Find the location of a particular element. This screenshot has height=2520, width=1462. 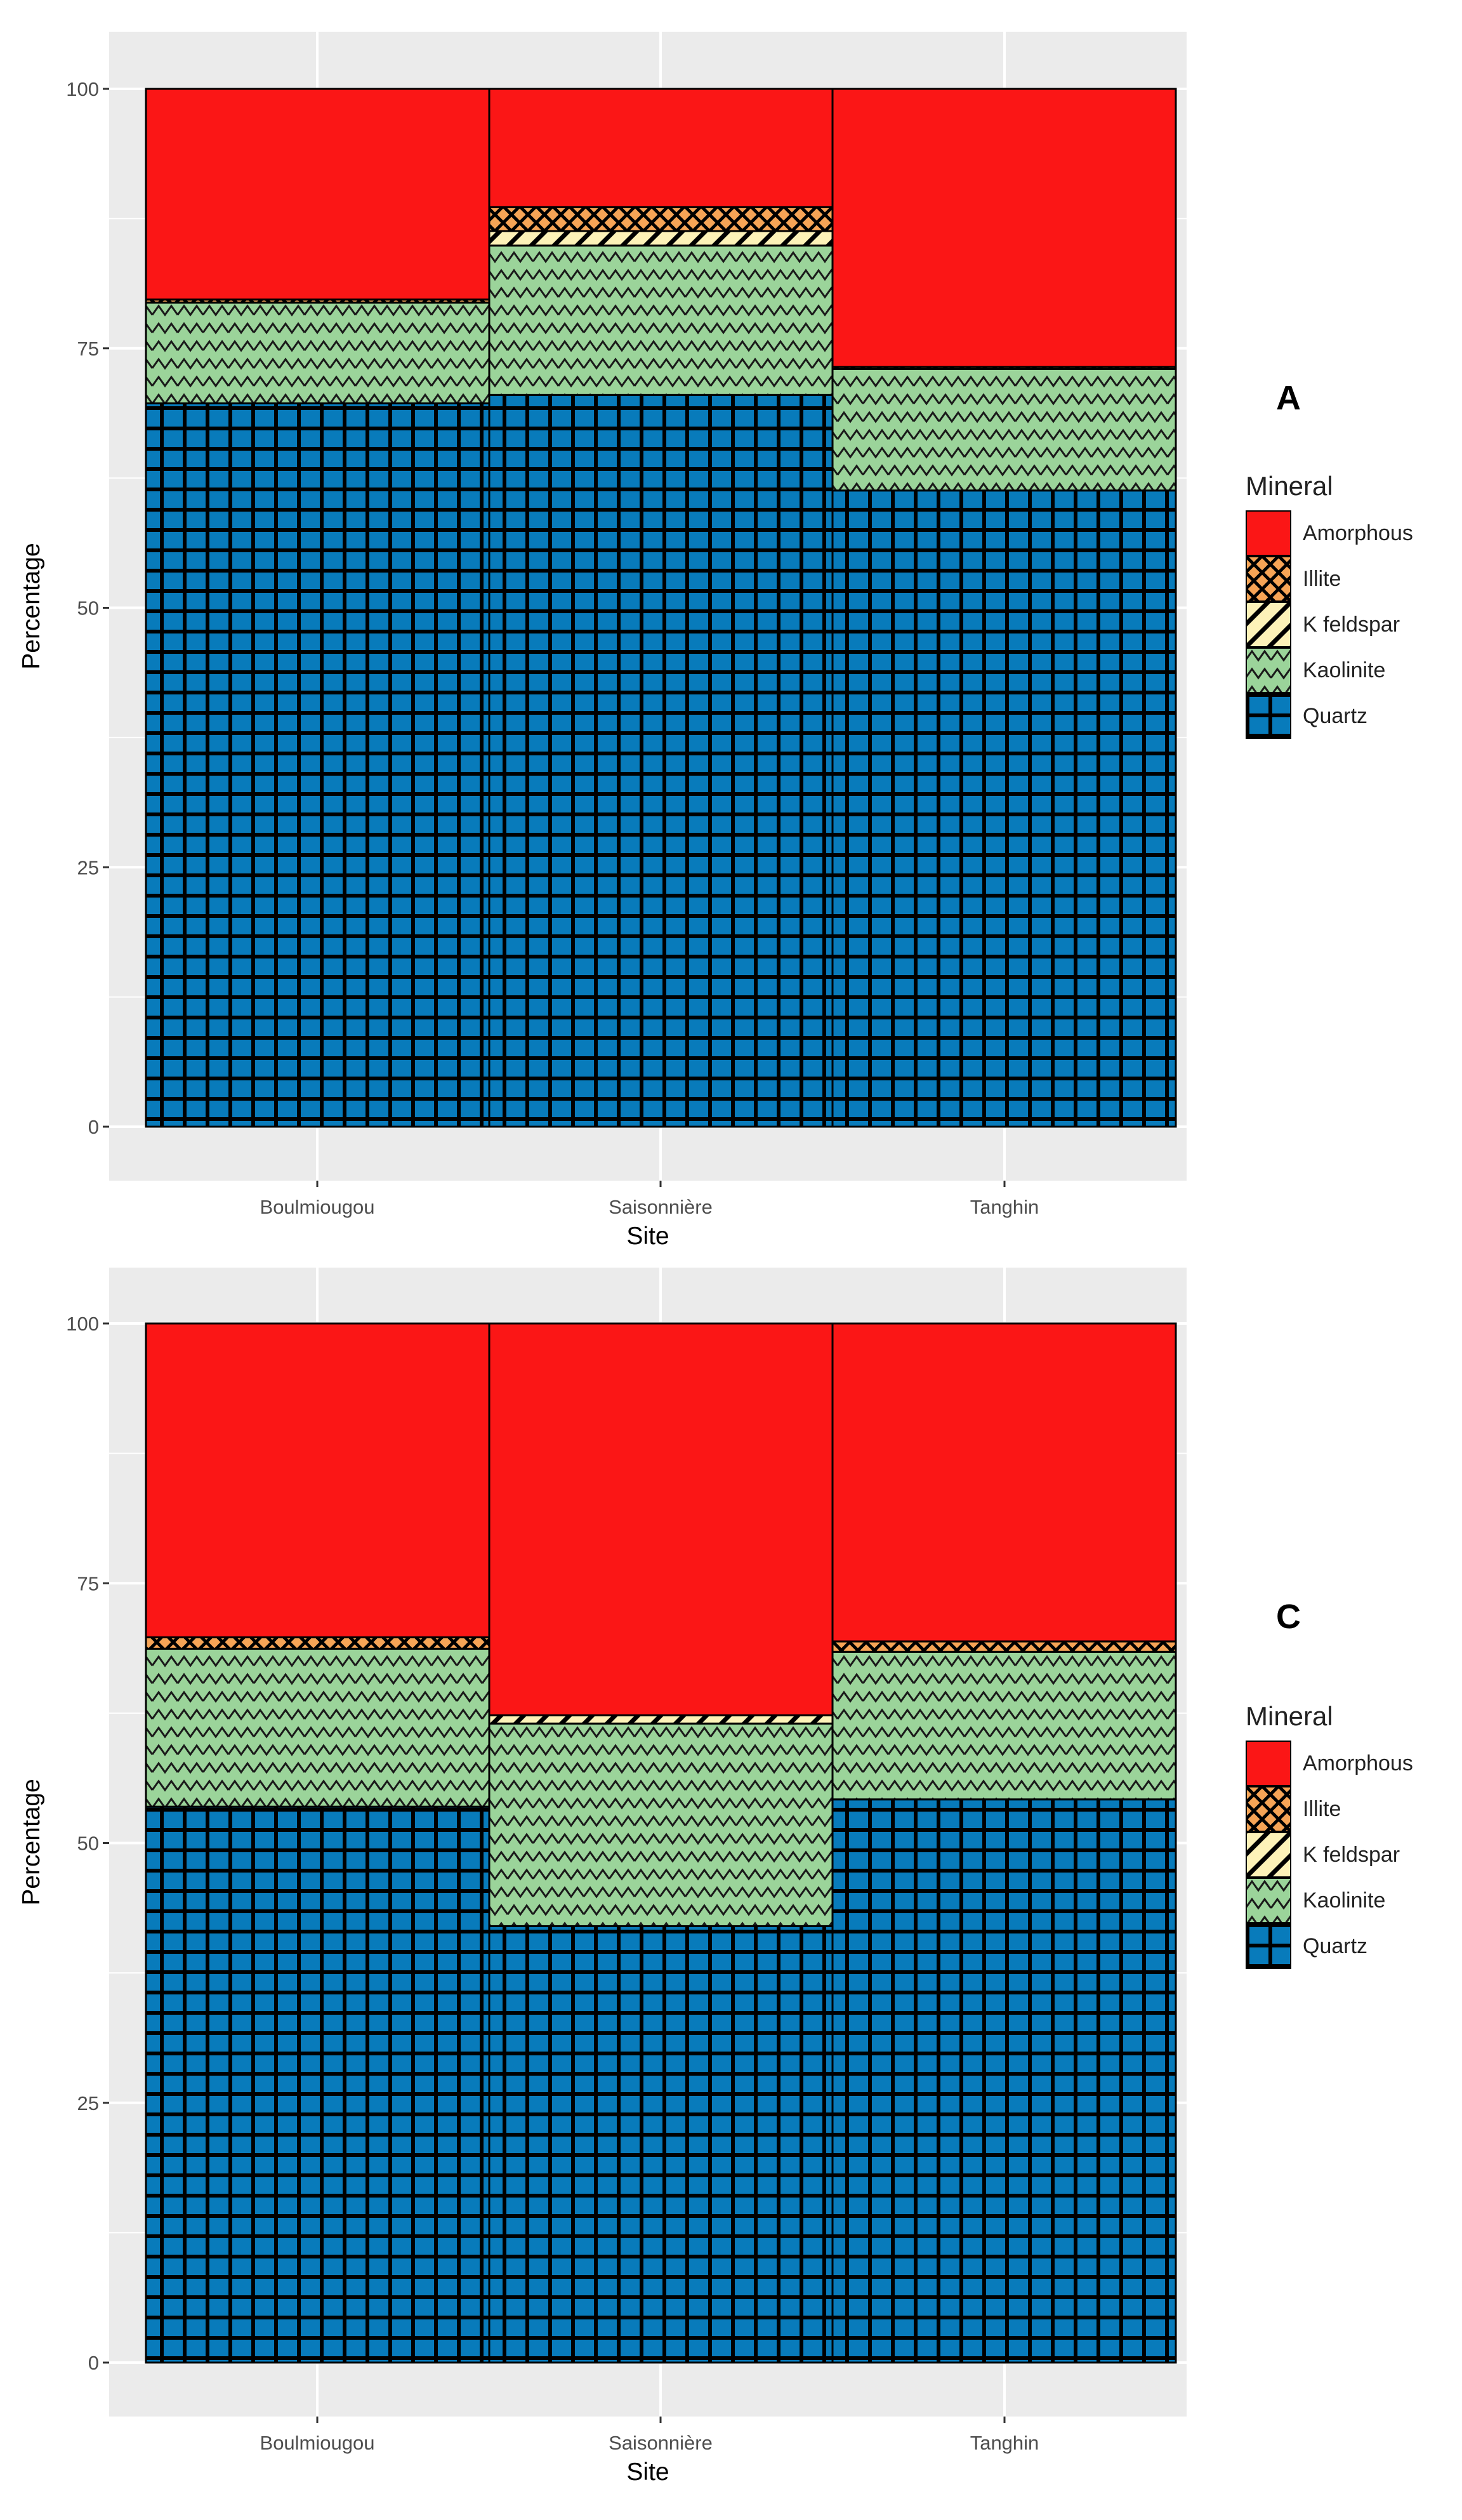

bar-segment-tanghin-illite is located at coordinates (1004, 1646).